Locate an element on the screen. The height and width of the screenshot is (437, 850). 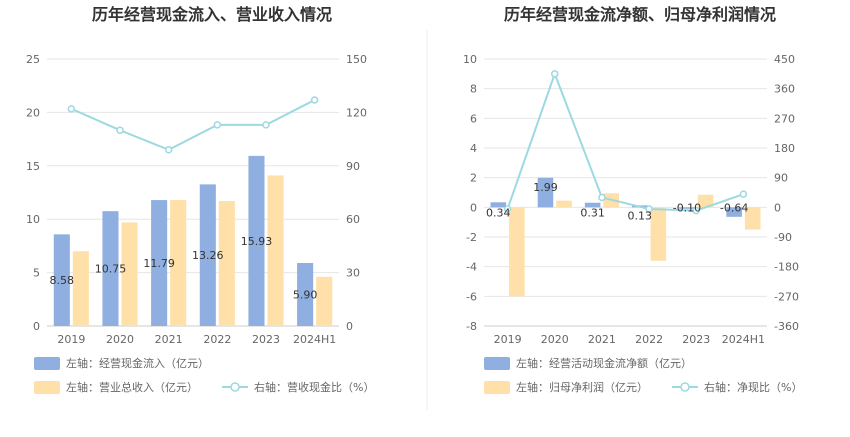
bar-data-label: 10.75 is located at coordinates (111, 269).